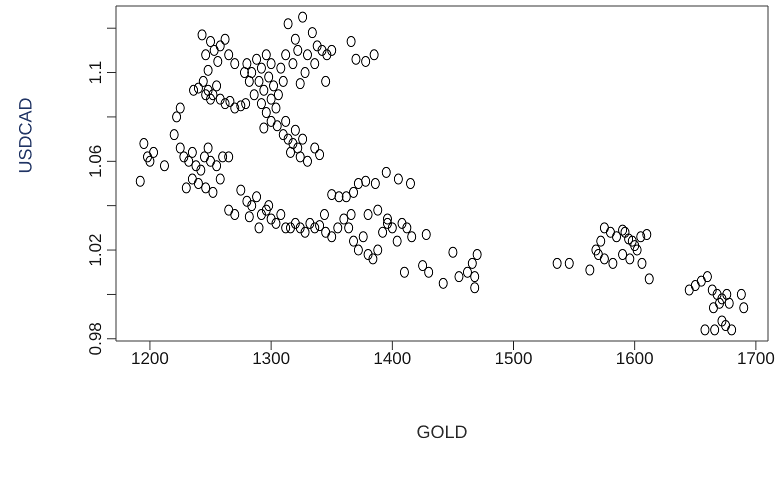 Image resolution: width=781 pixels, height=486 pixels. Describe the element at coordinates (95, 72) in the screenshot. I see `y-tick-label: 1.1` at that location.